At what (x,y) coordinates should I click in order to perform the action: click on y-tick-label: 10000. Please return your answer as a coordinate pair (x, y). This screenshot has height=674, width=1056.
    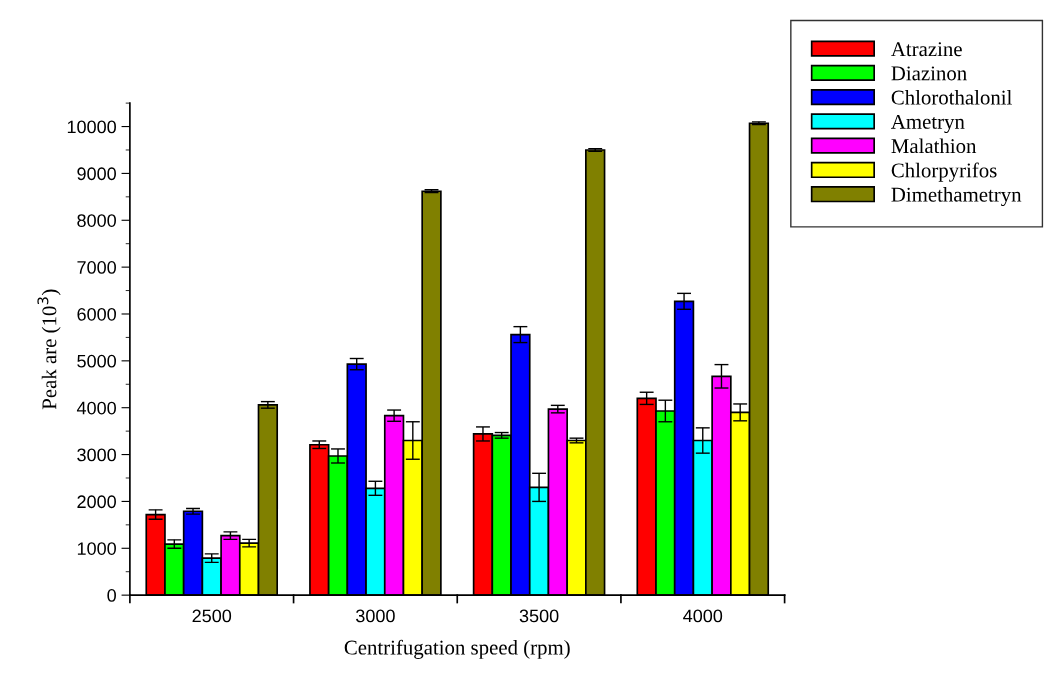
    Looking at the image, I should click on (91, 127).